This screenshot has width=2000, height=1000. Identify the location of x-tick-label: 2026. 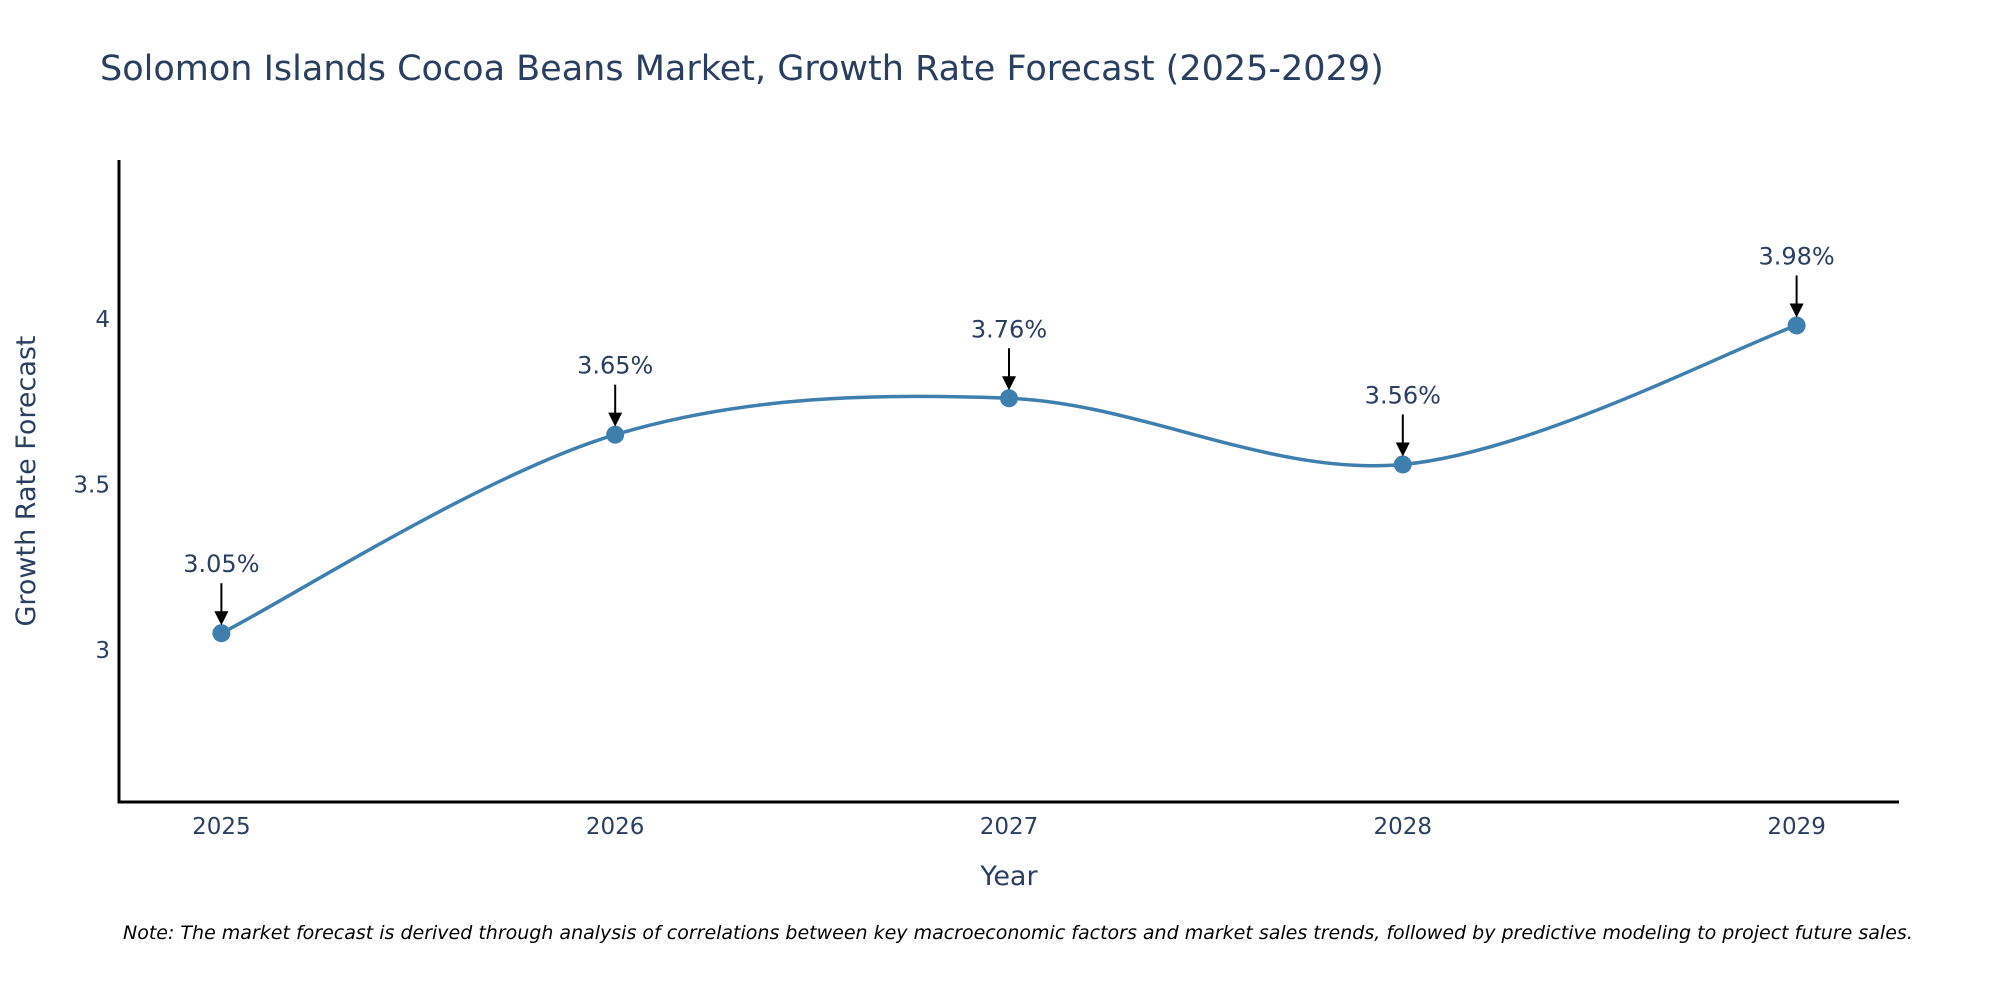
(615, 827).